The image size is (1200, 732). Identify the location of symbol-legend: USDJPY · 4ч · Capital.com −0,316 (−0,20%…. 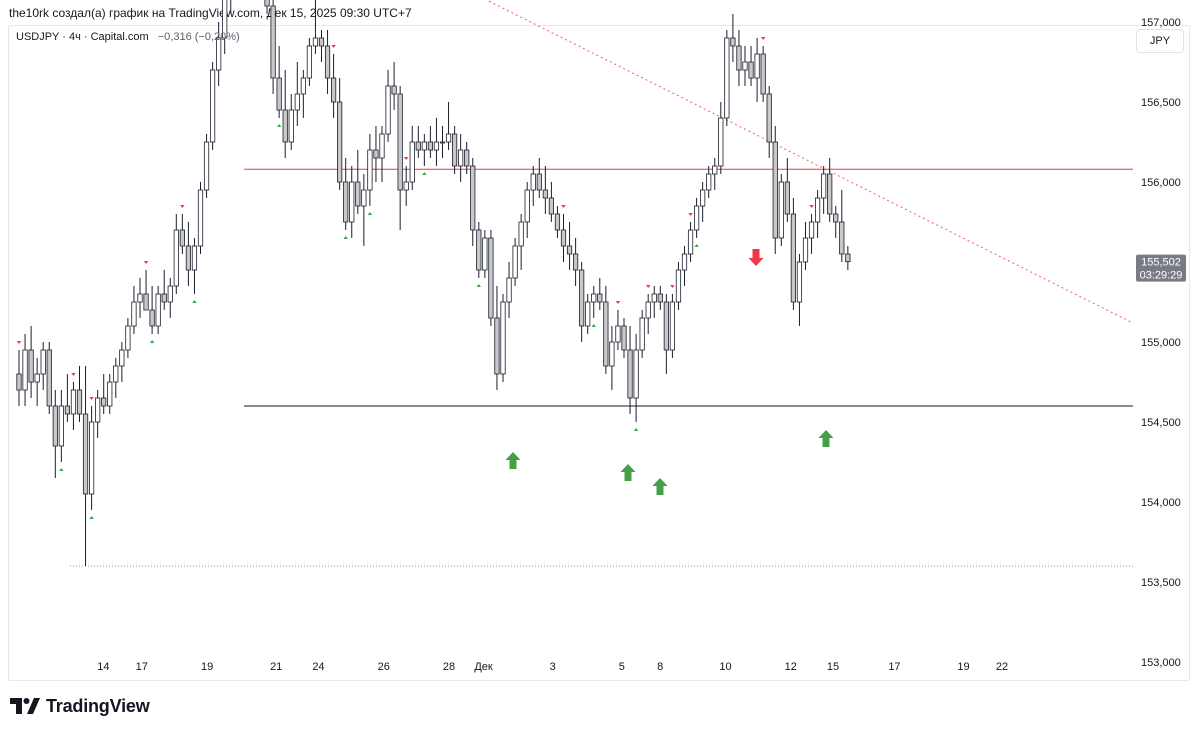
(128, 37).